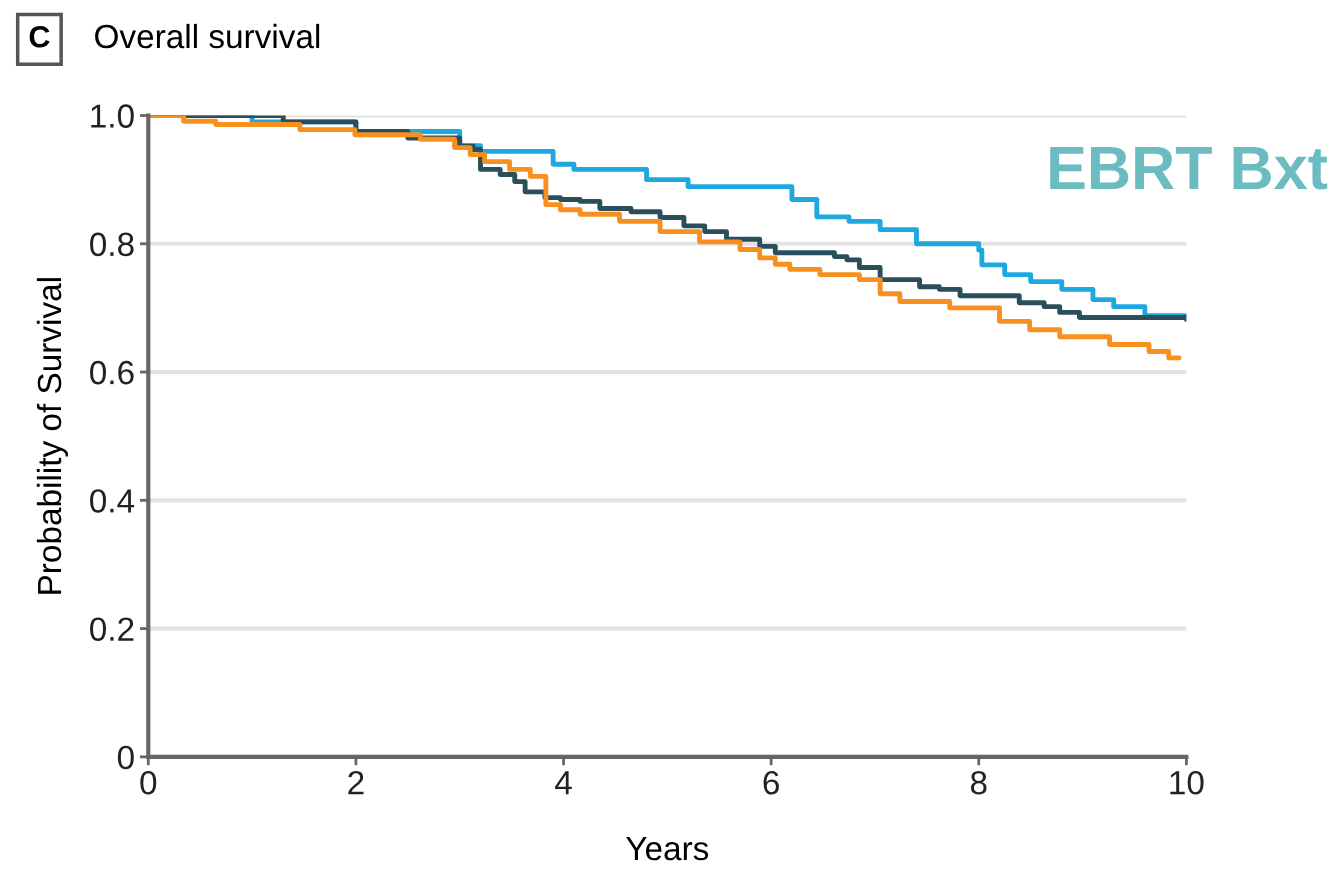 This screenshot has width=1336, height=875. What do you see at coordinates (112, 629) in the screenshot?
I see `y-tick-label: 0.2` at bounding box center [112, 629].